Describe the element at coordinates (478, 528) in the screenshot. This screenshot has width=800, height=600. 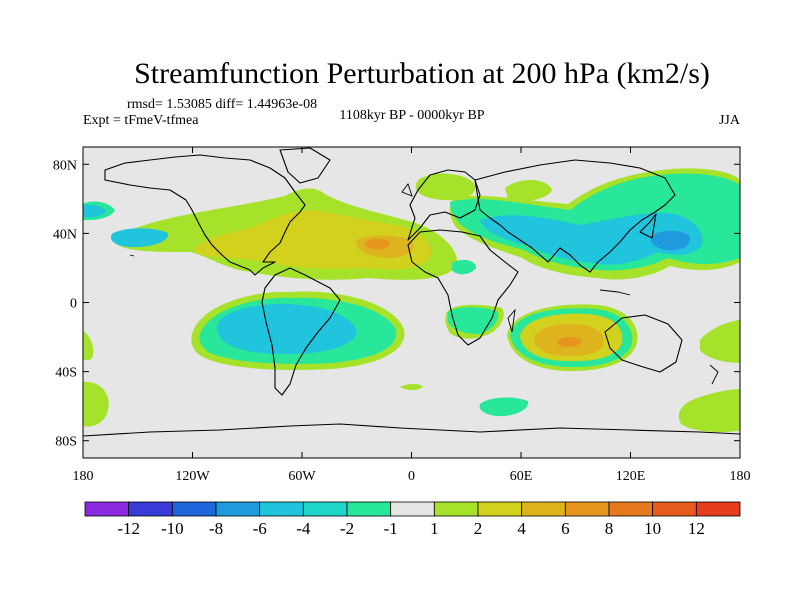
I see `colorbar-label: 2` at that location.